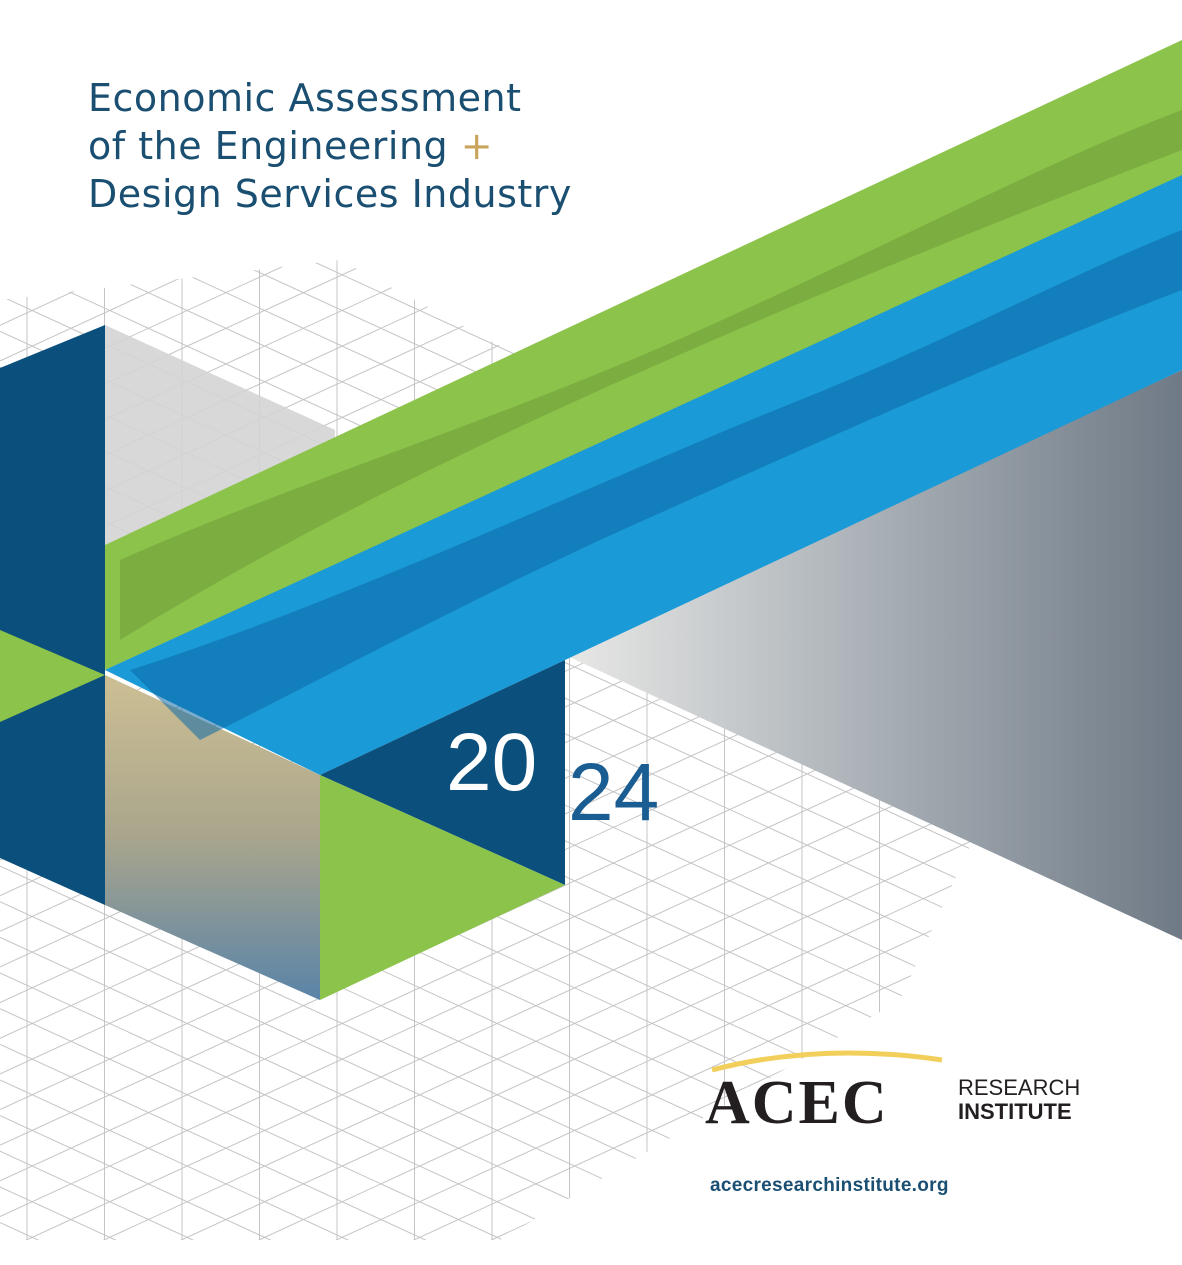  What do you see at coordinates (492, 762) in the screenshot?
I see `year-part-1: 20` at bounding box center [492, 762].